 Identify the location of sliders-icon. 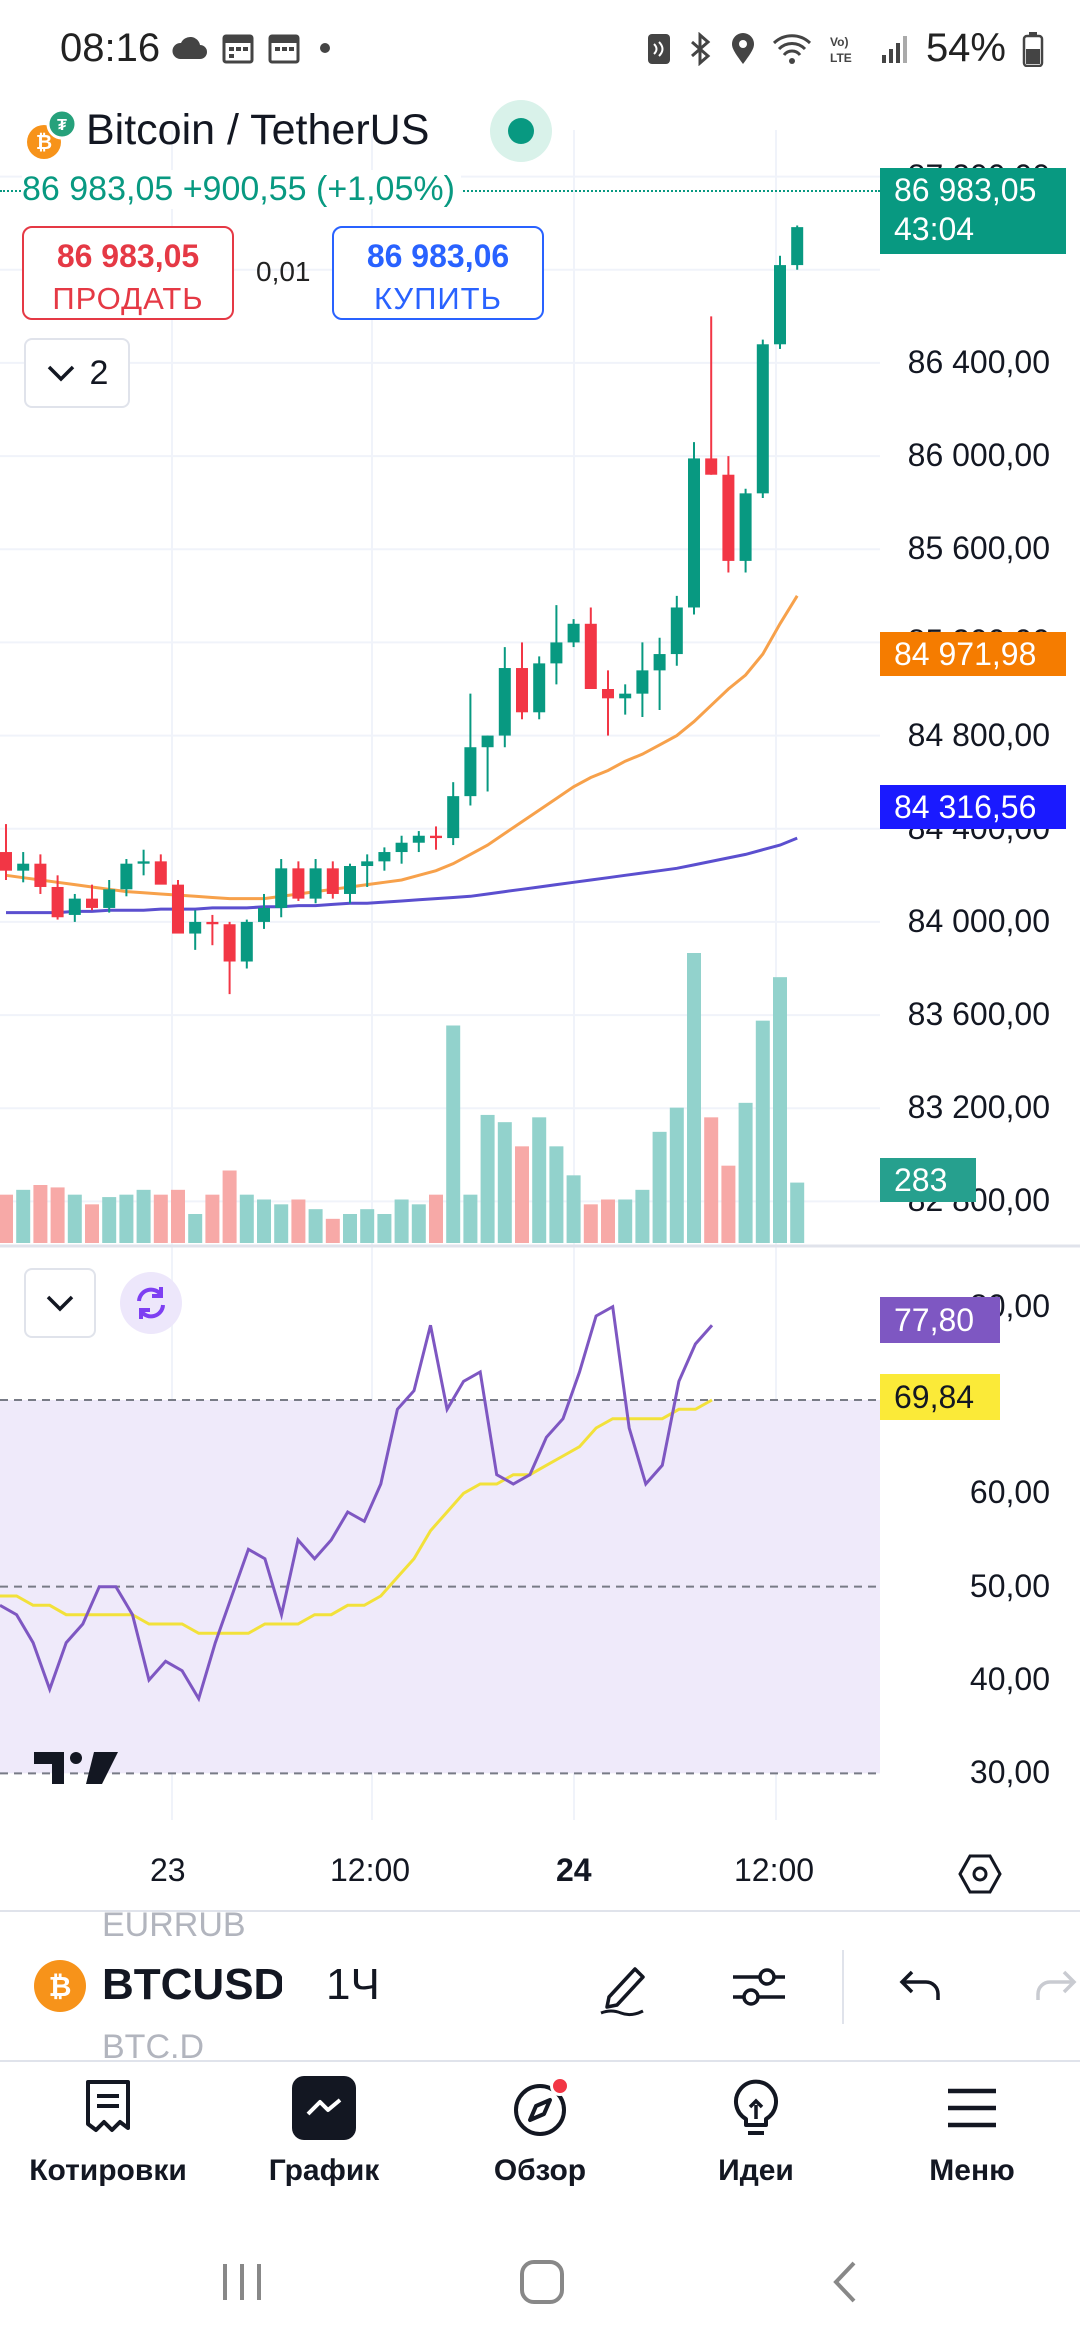
(759, 1987).